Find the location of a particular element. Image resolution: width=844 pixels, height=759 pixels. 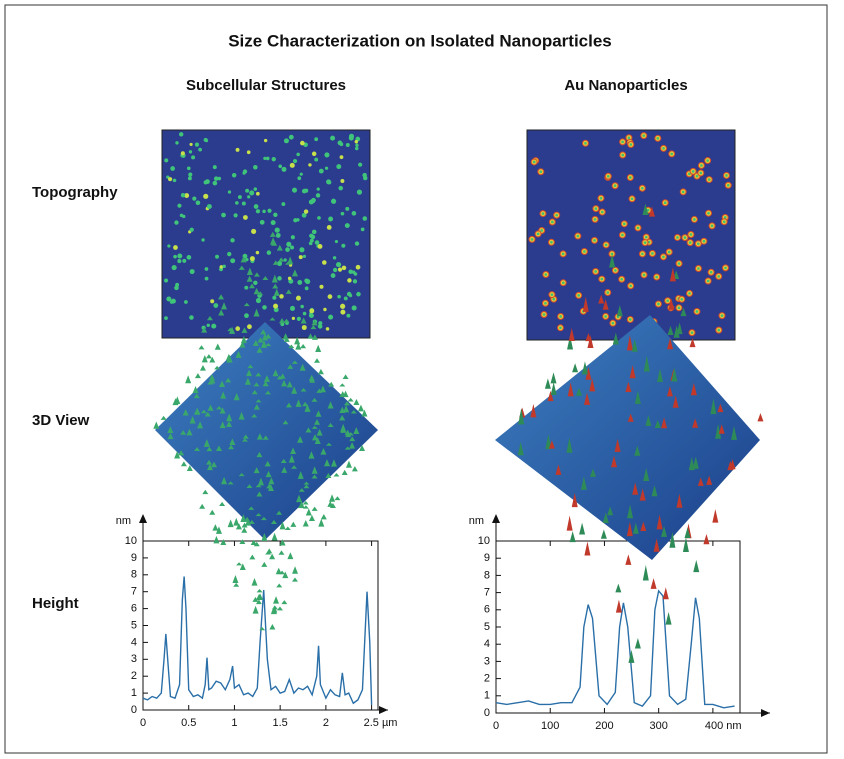

y-tick-label: 7 is located at coordinates (134, 592).